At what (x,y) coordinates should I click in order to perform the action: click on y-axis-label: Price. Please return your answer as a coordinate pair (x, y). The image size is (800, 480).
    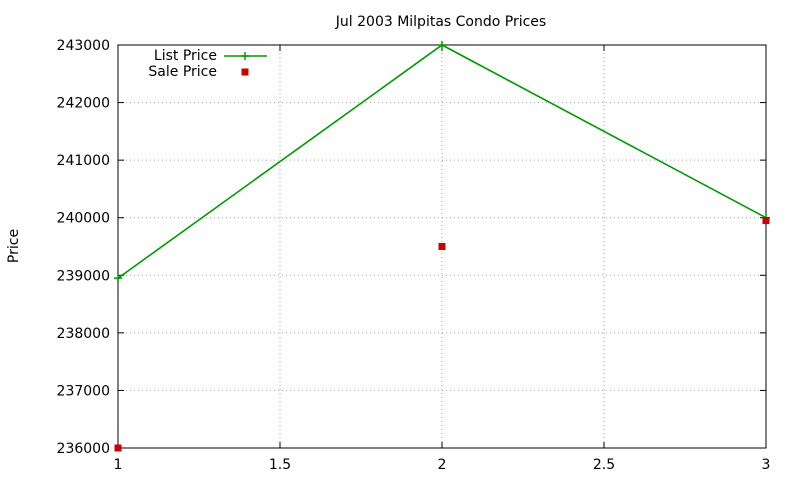
    Looking at the image, I should click on (14, 246).